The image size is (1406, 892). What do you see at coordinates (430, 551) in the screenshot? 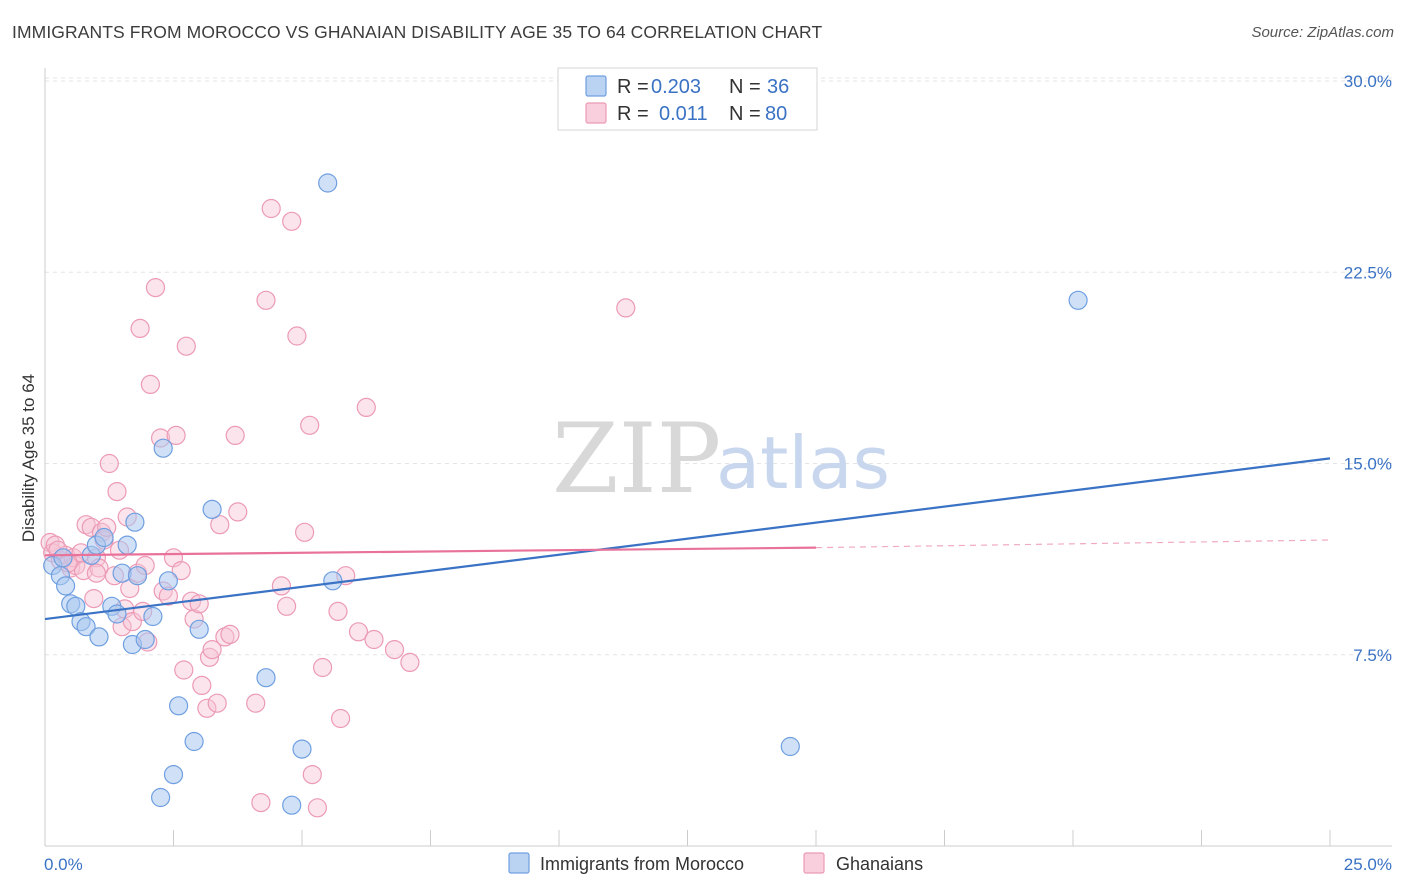
I see `ghanaian-trend-line` at bounding box center [430, 551].